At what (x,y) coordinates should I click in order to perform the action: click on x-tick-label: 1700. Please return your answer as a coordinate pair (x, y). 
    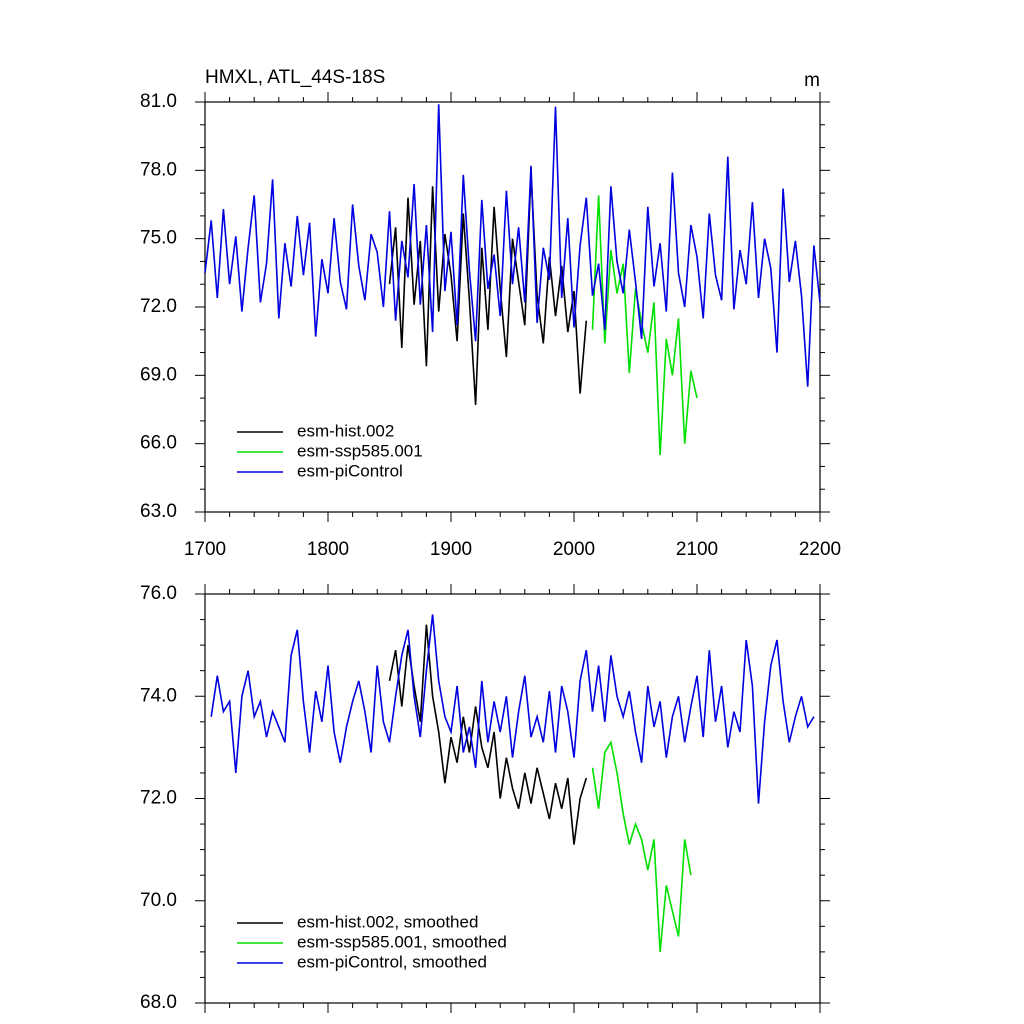
    Looking at the image, I should click on (205, 549).